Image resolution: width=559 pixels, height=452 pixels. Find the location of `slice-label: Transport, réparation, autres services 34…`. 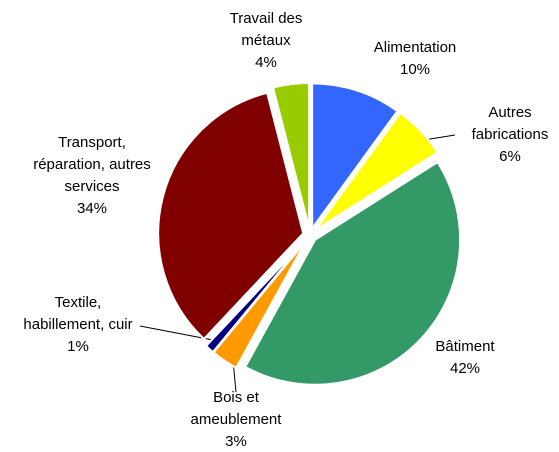

slice-label: Transport, réparation, autres services 34… is located at coordinates (92, 176).